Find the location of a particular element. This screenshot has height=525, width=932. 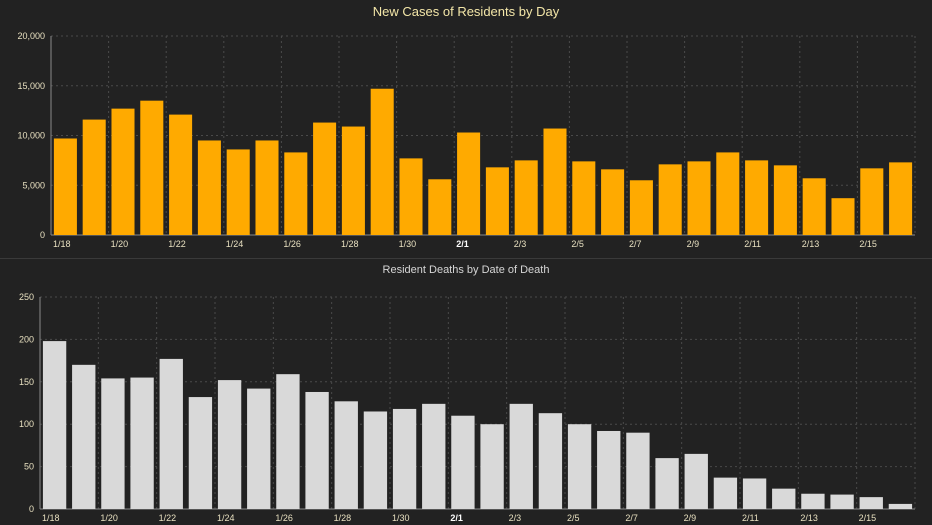

y-tick-label: 20,000 is located at coordinates (31, 36).